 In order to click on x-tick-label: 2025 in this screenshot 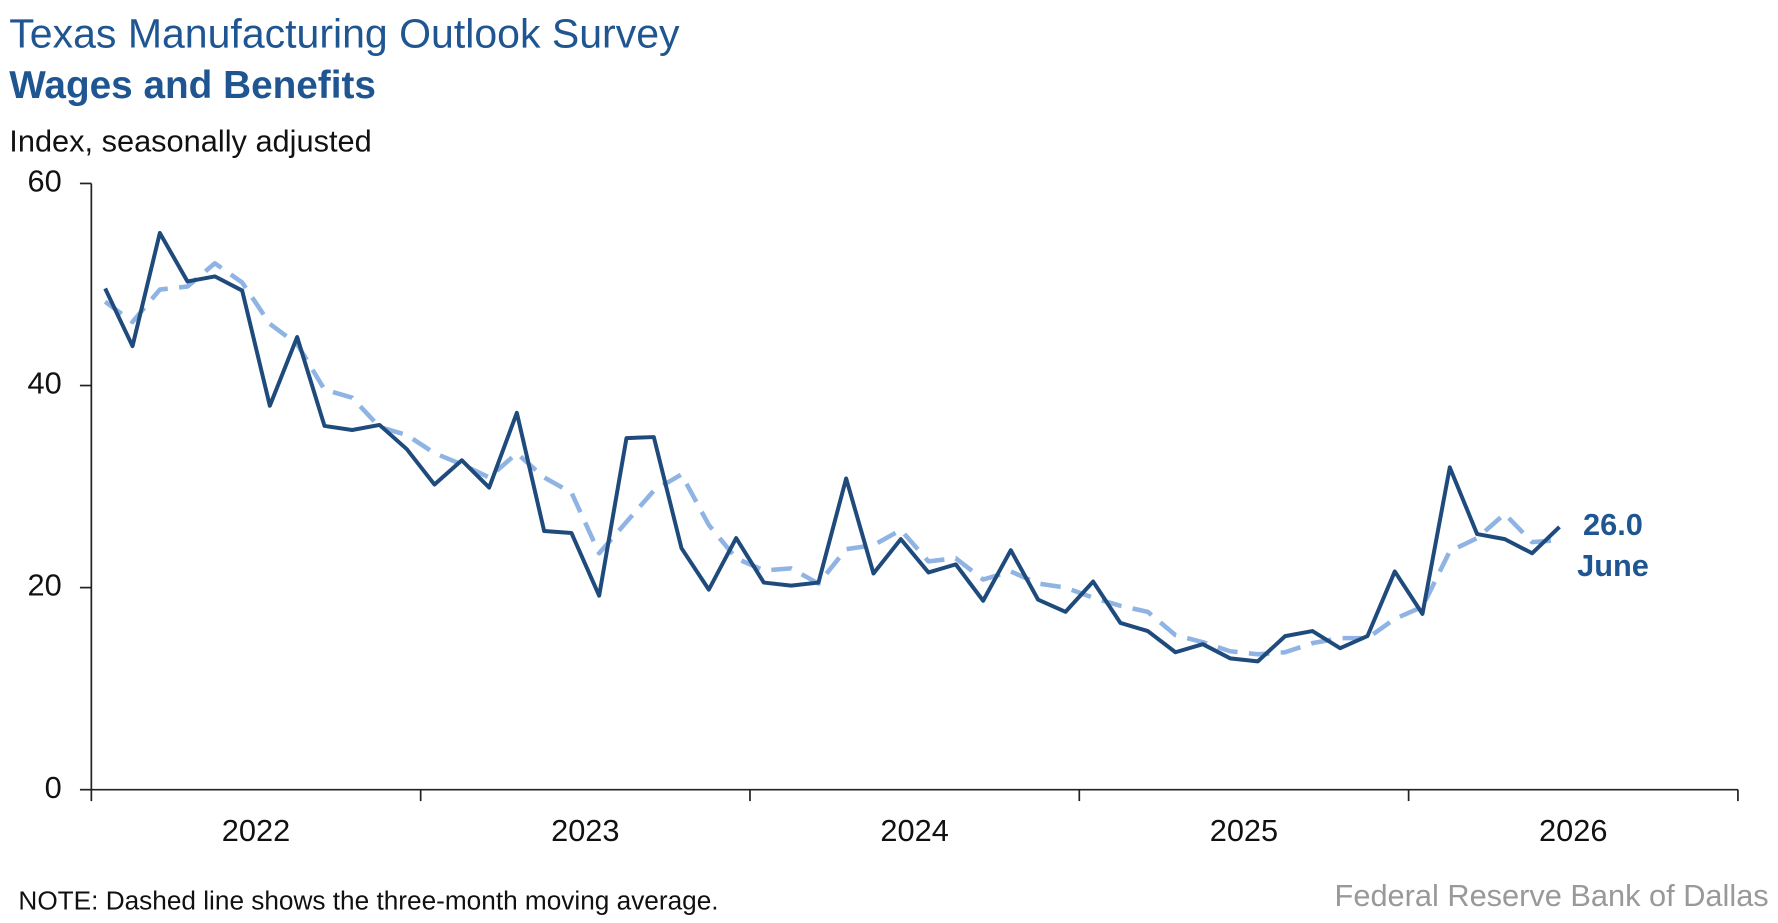, I will do `click(1244, 830)`.